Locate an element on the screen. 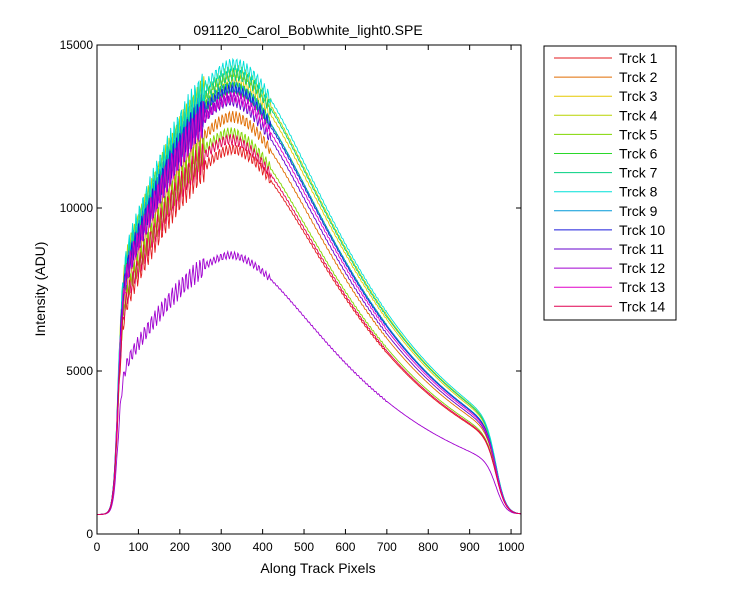 This screenshot has height=600, width=750. y-tick-label: 0 is located at coordinates (89, 534).